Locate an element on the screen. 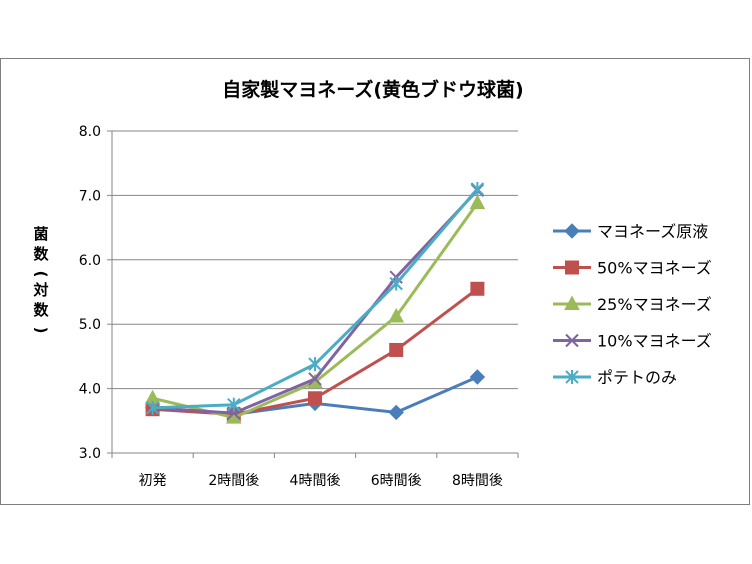 The width and height of the screenshot is (752, 564). x-tick-labels: 初発 2時間後 4時間後 6時間後 8時間後 is located at coordinates (321, 480).